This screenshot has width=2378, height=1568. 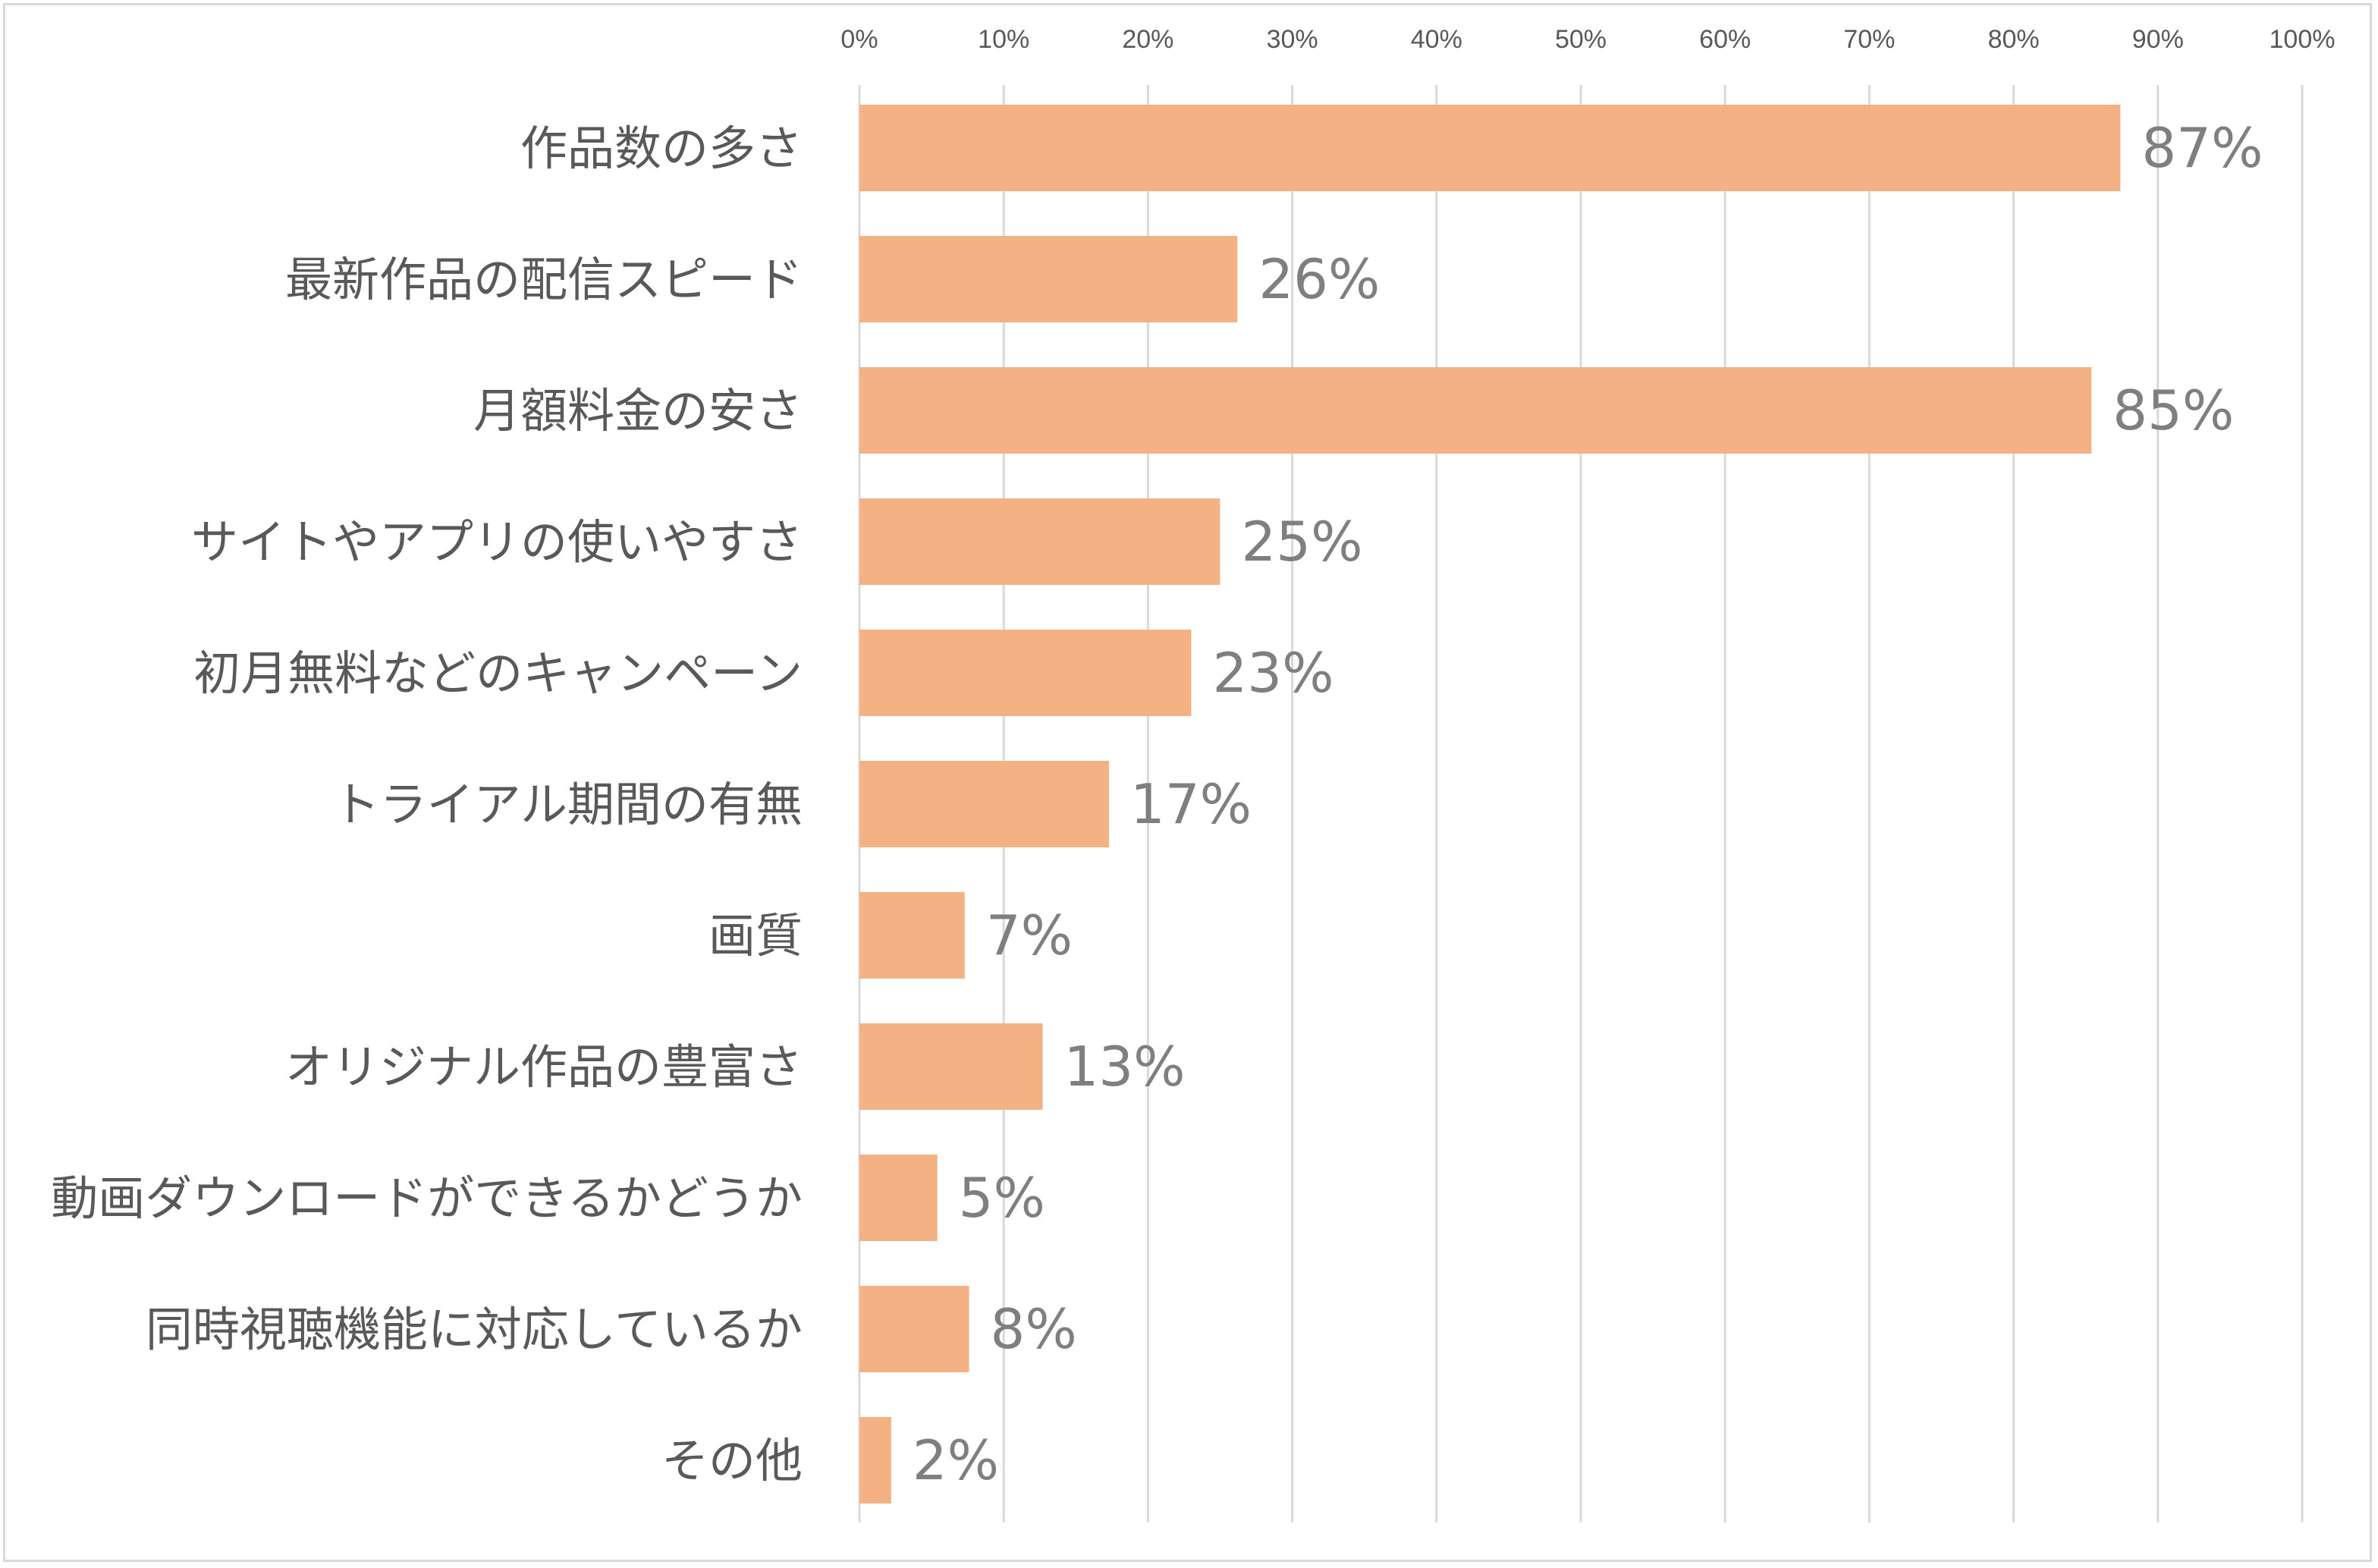 What do you see at coordinates (956, 1460) in the screenshot?
I see `data-label: 2%` at bounding box center [956, 1460].